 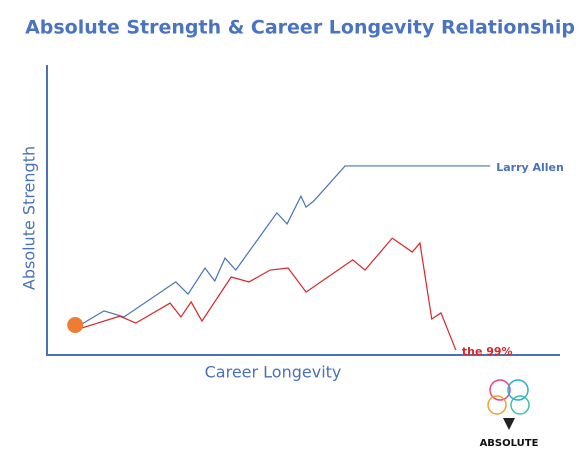 What do you see at coordinates (509, 443) in the screenshot?
I see `logo-text: ABSOLUTE` at bounding box center [509, 443].